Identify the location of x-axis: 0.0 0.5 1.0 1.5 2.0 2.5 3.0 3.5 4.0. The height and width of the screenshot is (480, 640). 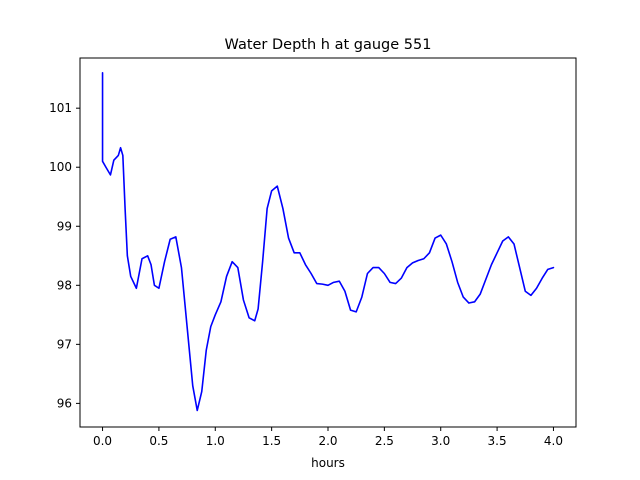
(328, 437).